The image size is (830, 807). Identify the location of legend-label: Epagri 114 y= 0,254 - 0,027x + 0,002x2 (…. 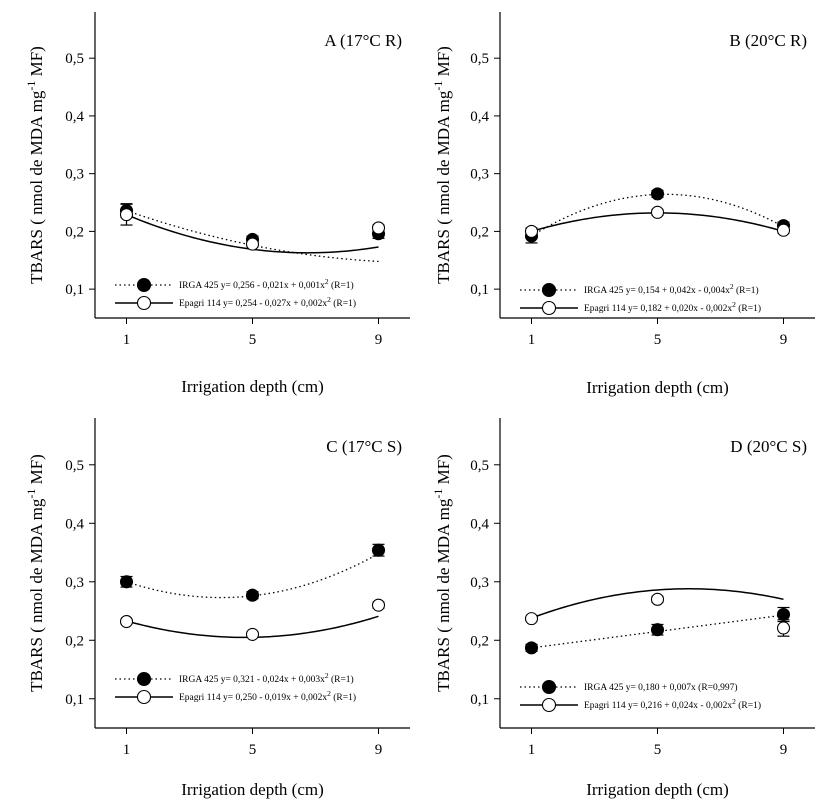
(267, 302).